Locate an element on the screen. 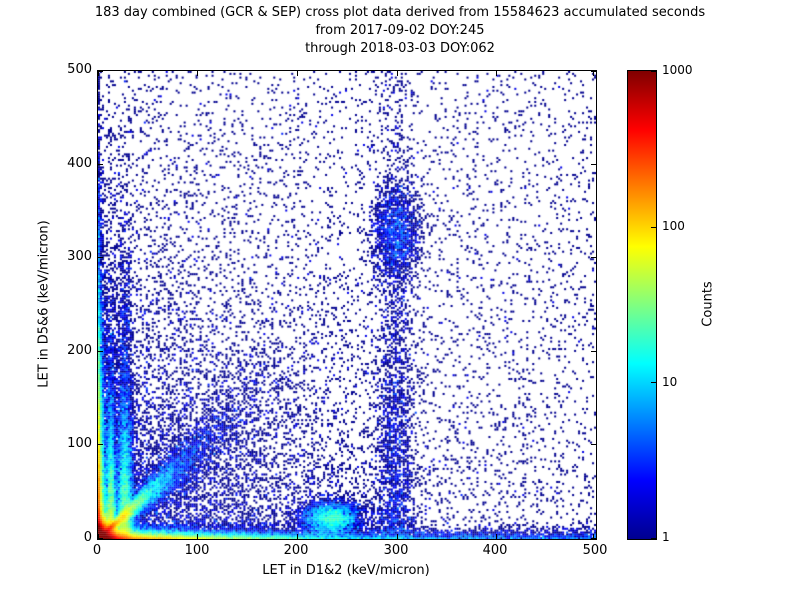 Image resolution: width=800 pixels, height=600 pixels. colorbar-tick-label: 100 is located at coordinates (673, 226).